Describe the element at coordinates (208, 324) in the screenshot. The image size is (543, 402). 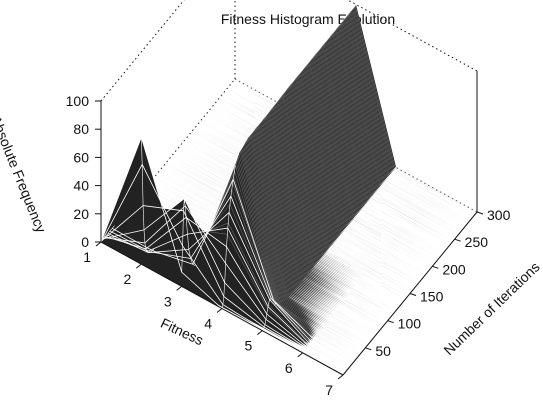
I see `x-tick-label: 4` at that location.